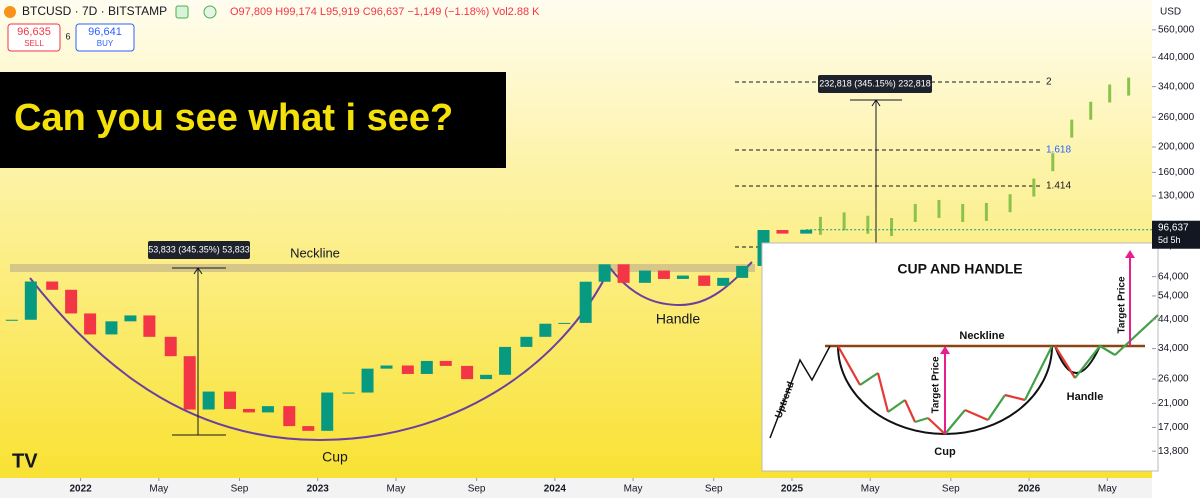 This screenshot has width=1200, height=498. Describe the element at coordinates (800, 392) in the screenshot. I see `inset-uptrend` at that location.